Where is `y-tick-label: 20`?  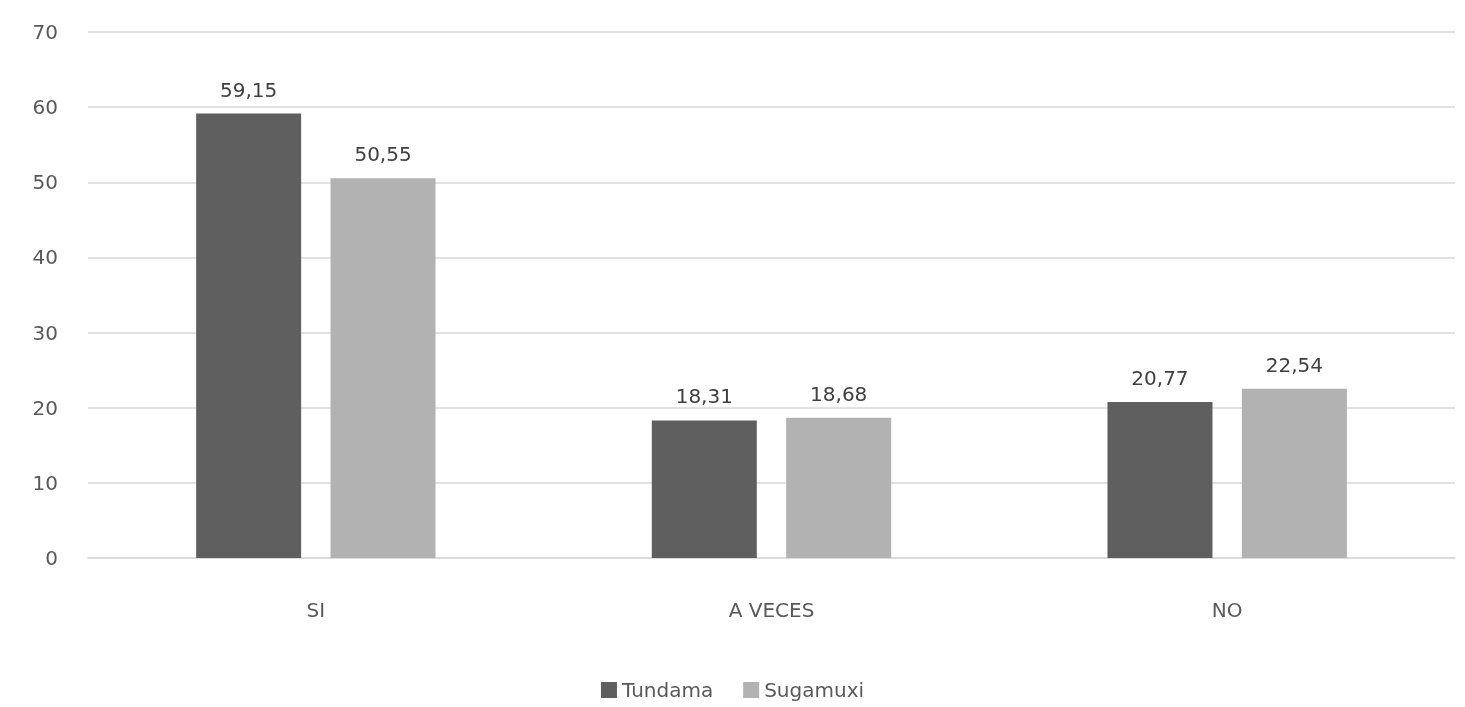 y-tick-label: 20 is located at coordinates (45, 407).